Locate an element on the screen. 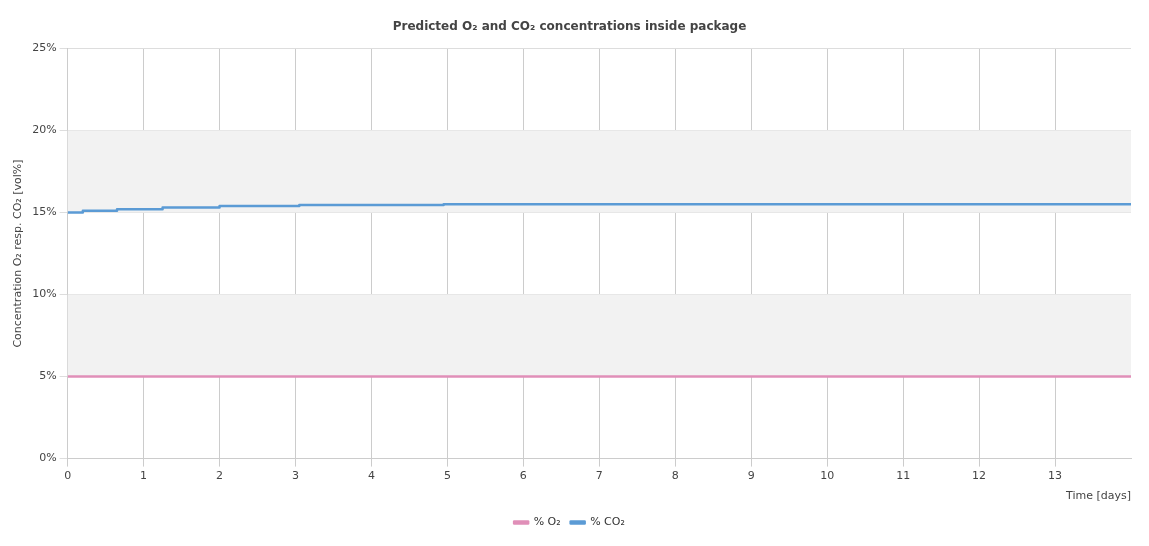 The height and width of the screenshot is (546, 1149). y-tick-label: 15% is located at coordinates (44, 212).